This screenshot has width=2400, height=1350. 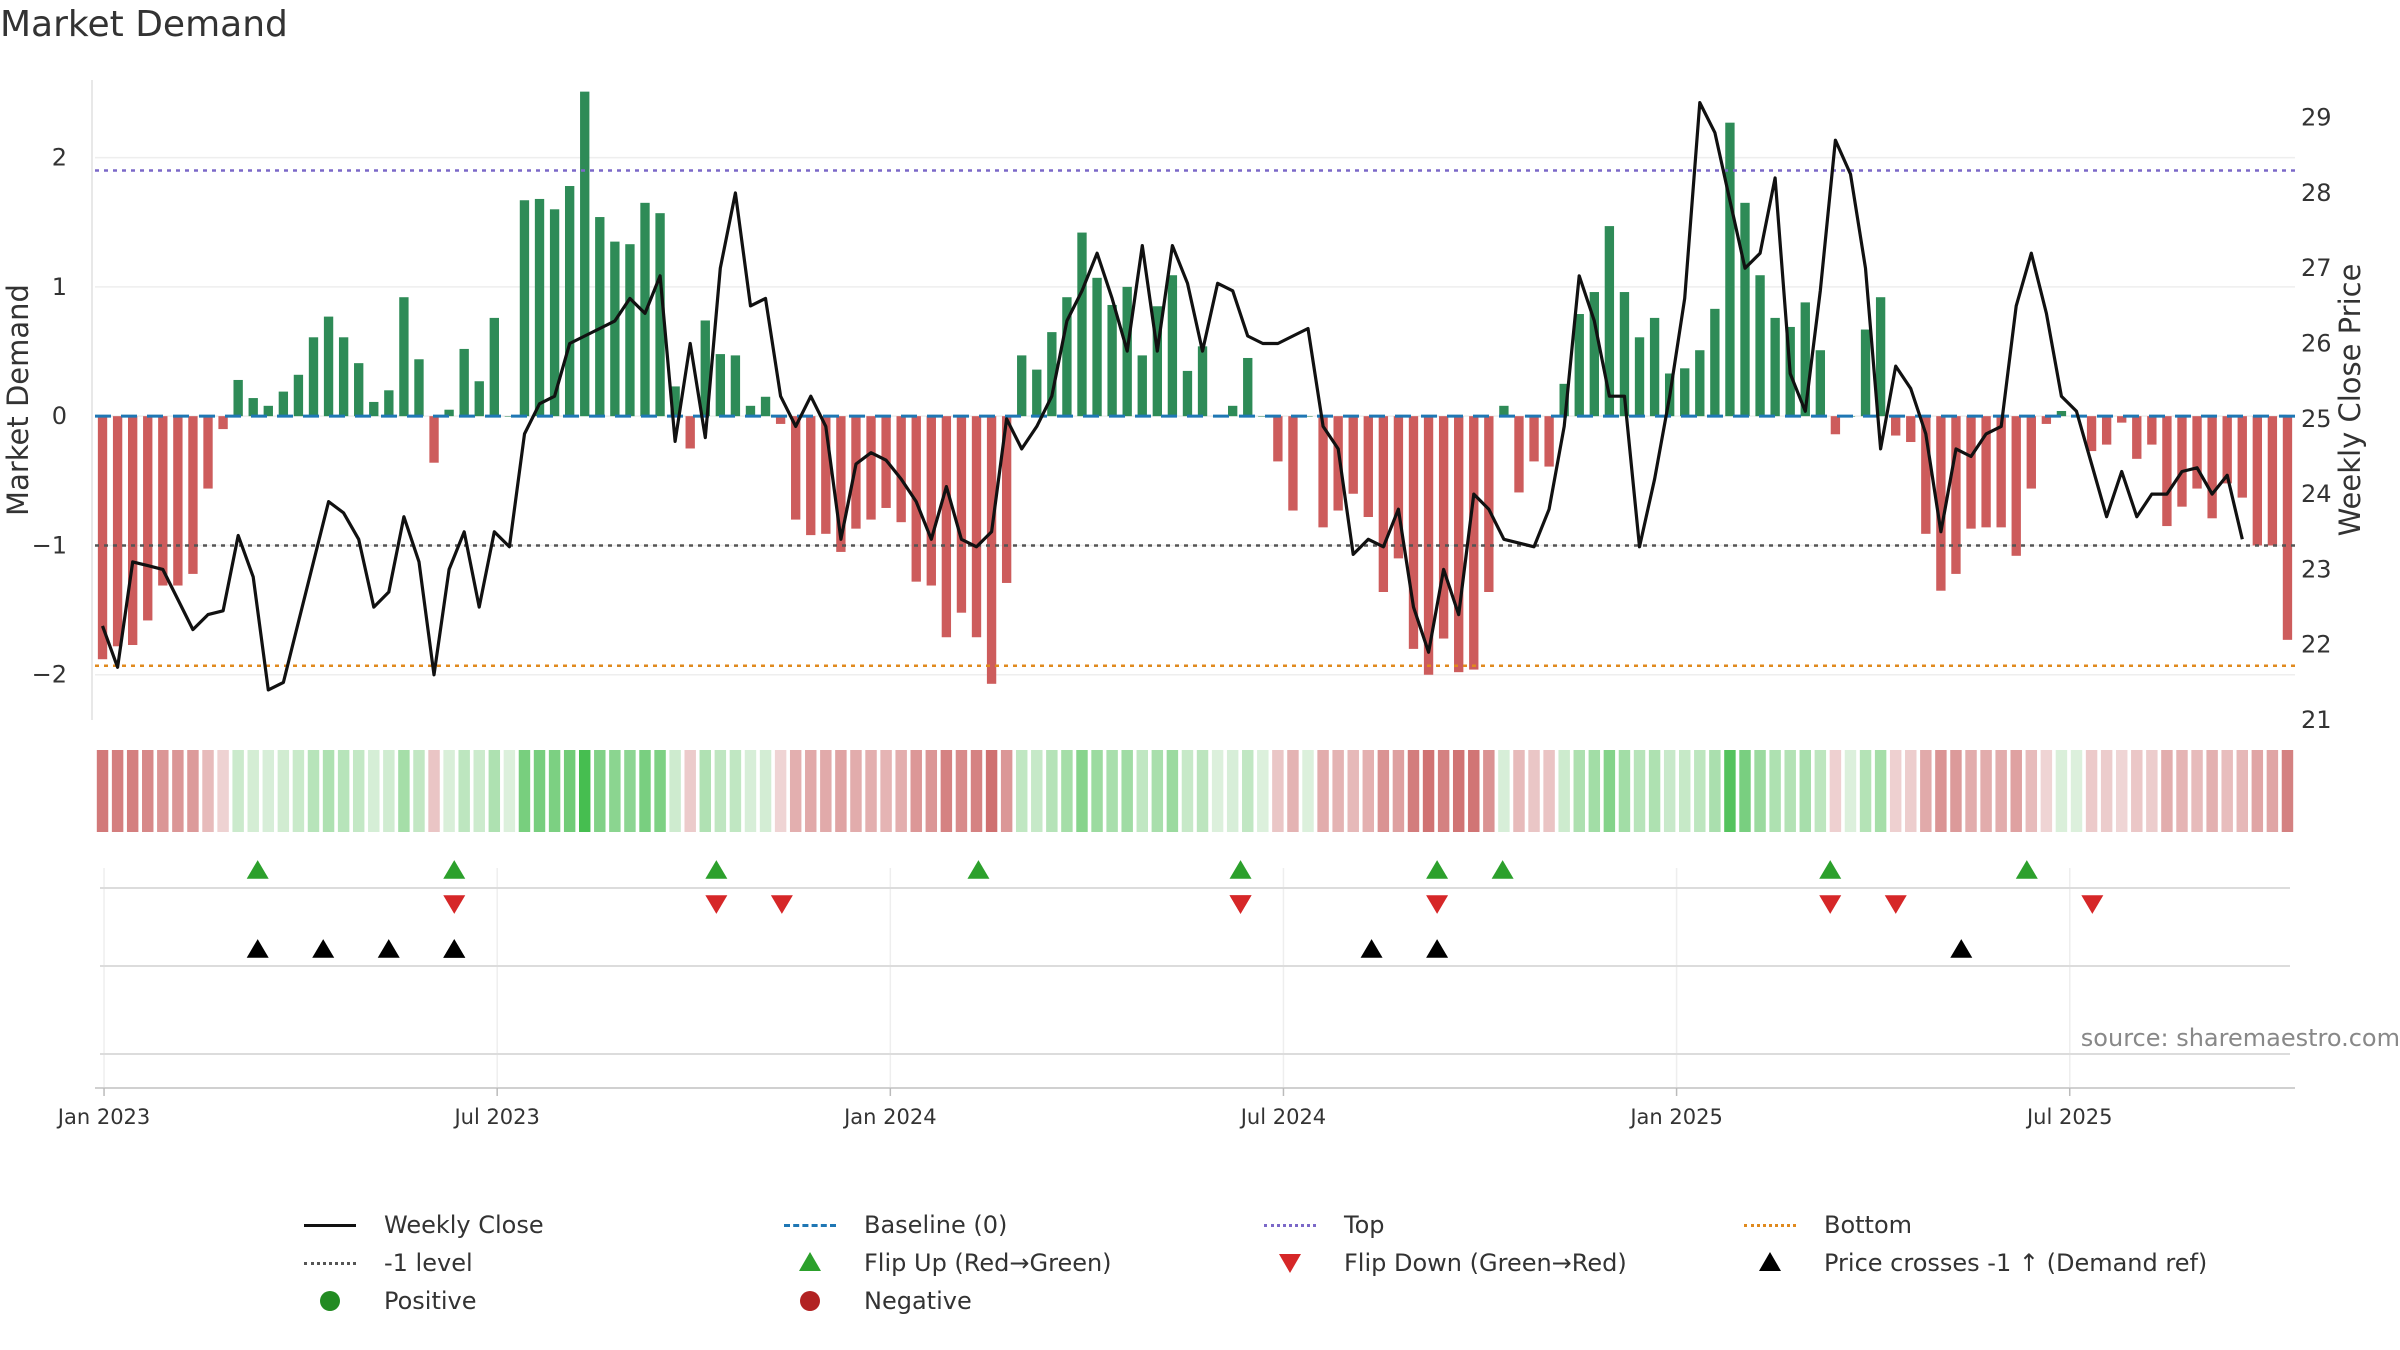 I want to click on red-dot-icon, so click(x=810, y=1301).